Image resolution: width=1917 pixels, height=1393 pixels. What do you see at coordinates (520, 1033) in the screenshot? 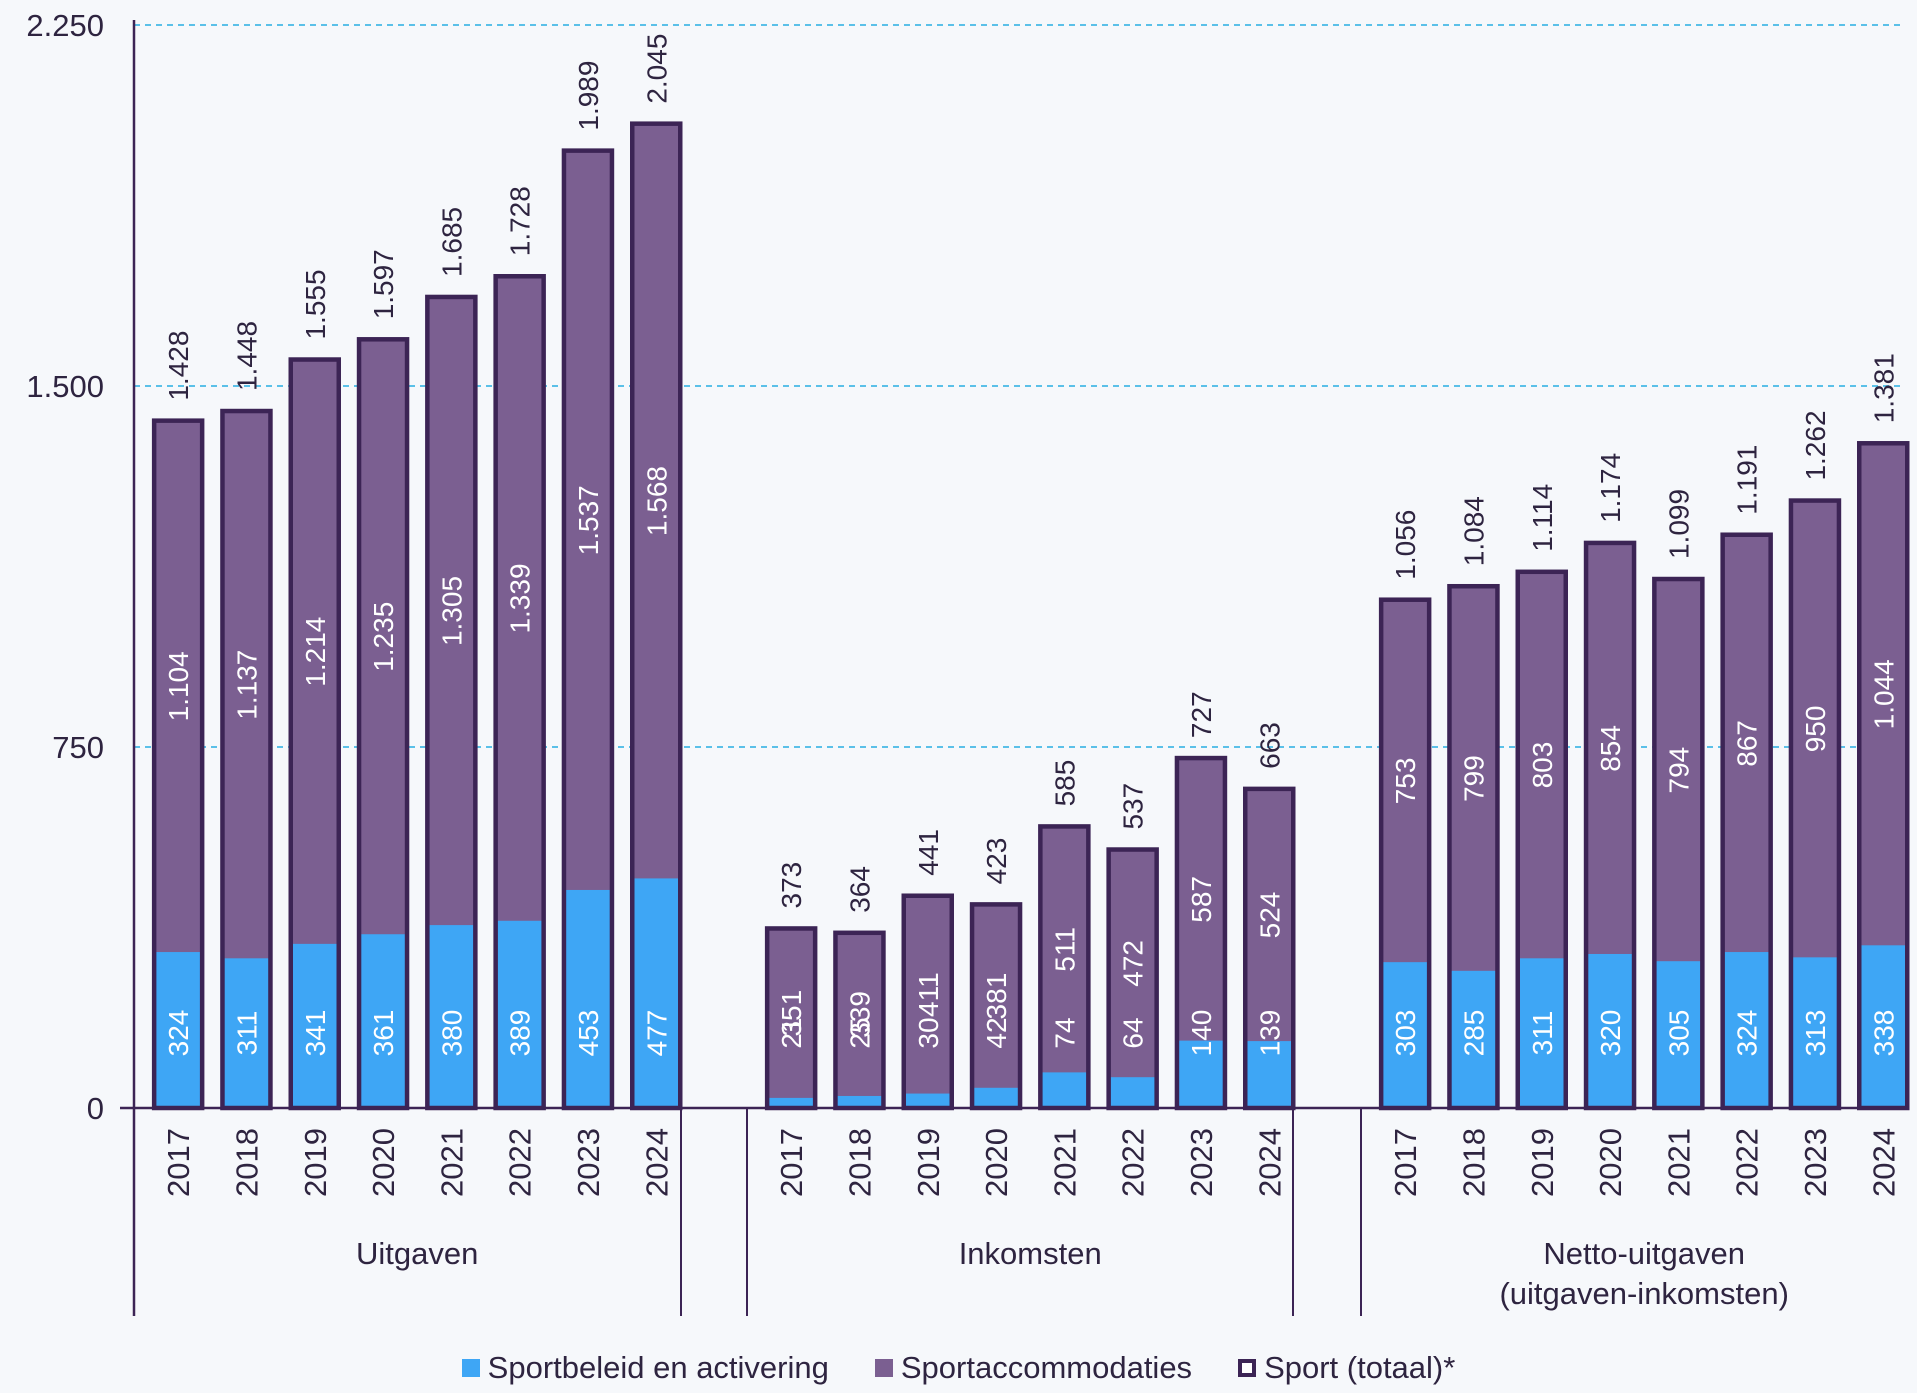
I see `data-label-sportbeleid: 389` at bounding box center [520, 1033].